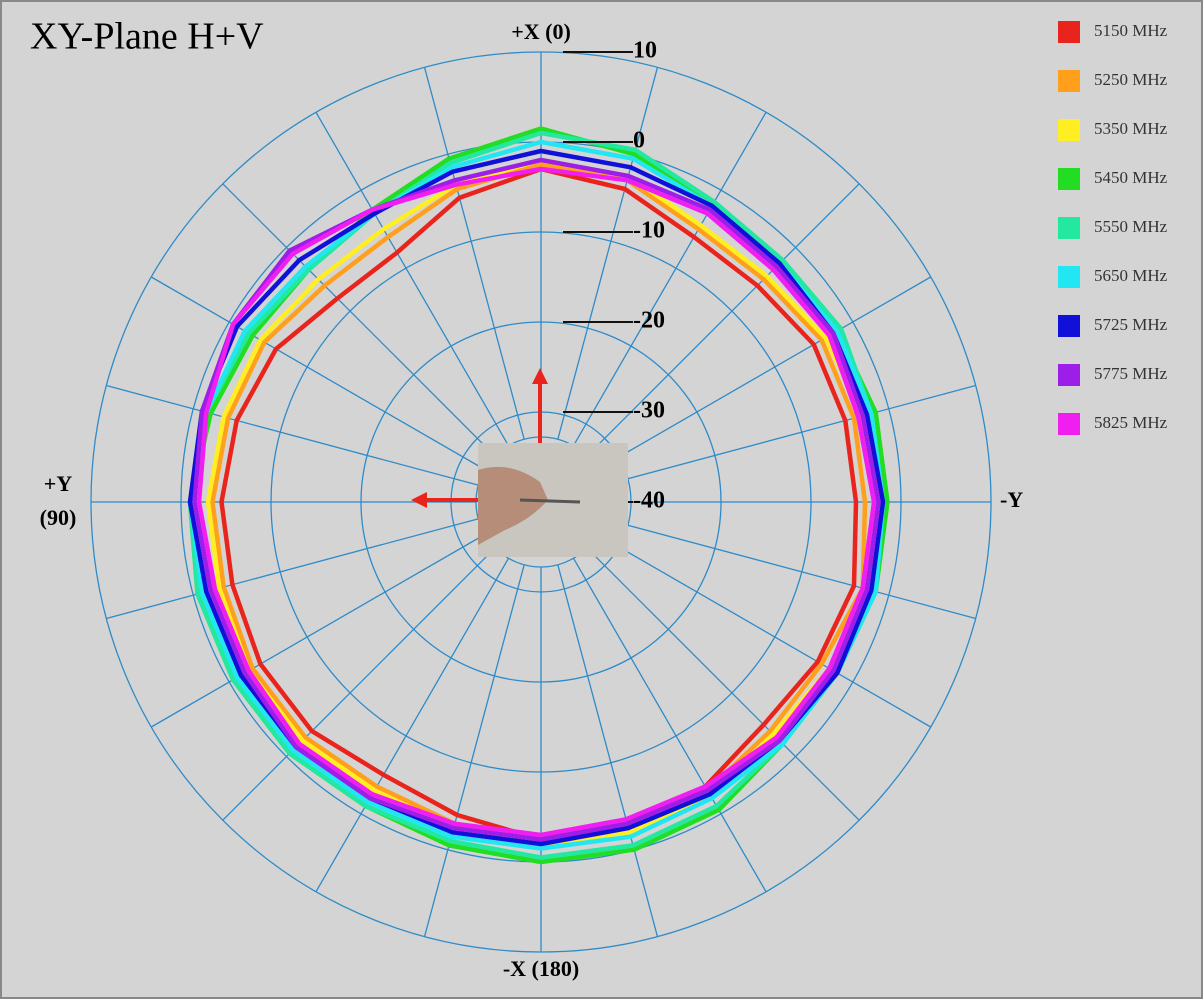 The image size is (1203, 999). Describe the element at coordinates (419, 500) in the screenshot. I see `arrow-y-head` at that location.